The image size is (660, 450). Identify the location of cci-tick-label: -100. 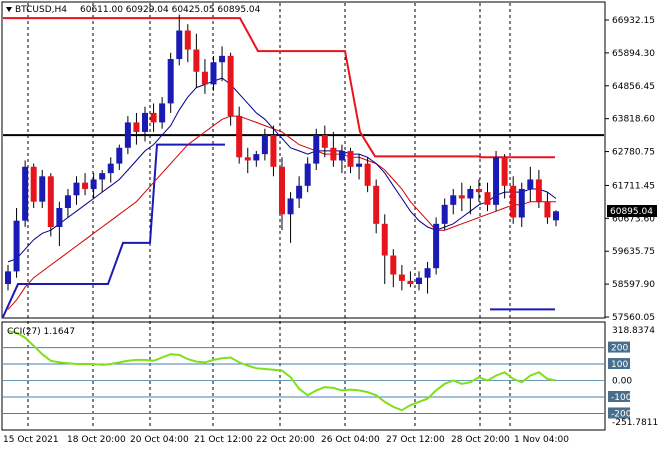
(621, 398).